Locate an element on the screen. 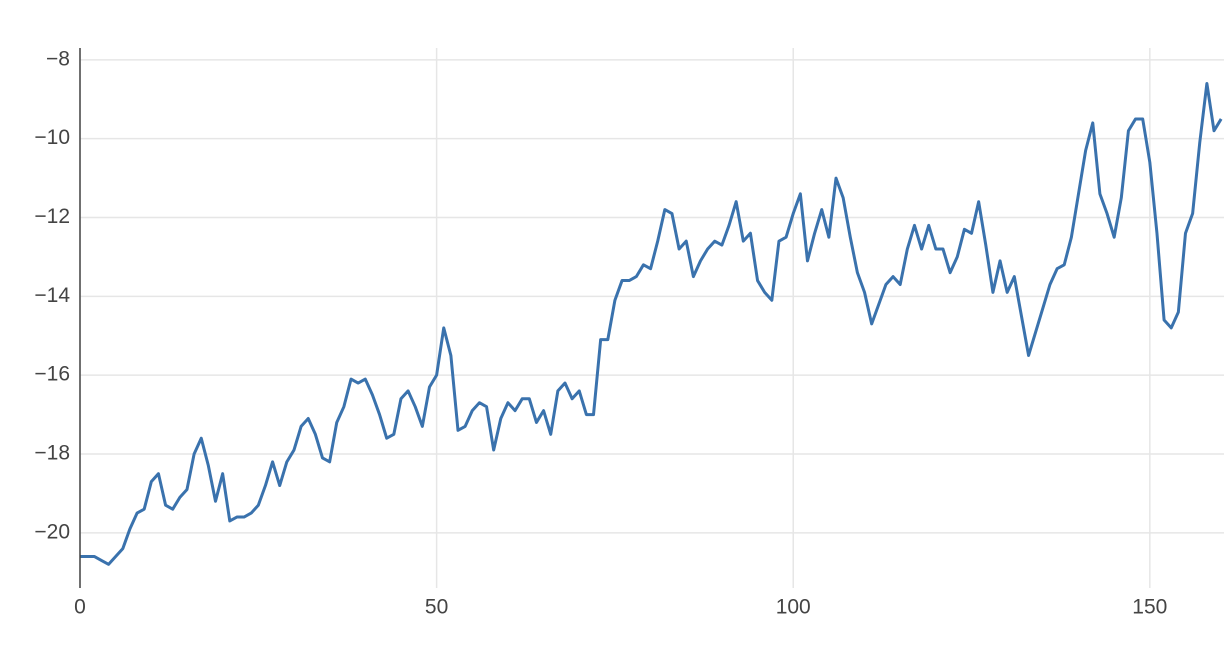 The image size is (1224, 656). y-tick-label: −16 is located at coordinates (52, 374).